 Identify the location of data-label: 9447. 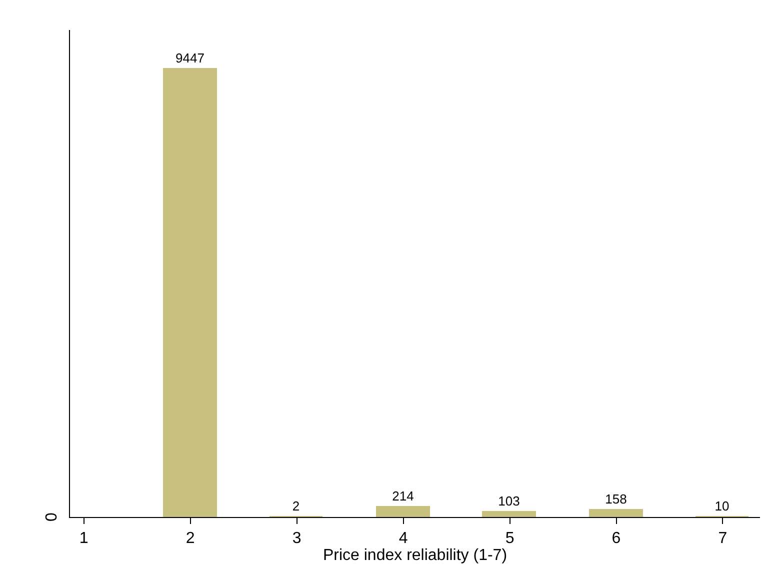
(190, 58).